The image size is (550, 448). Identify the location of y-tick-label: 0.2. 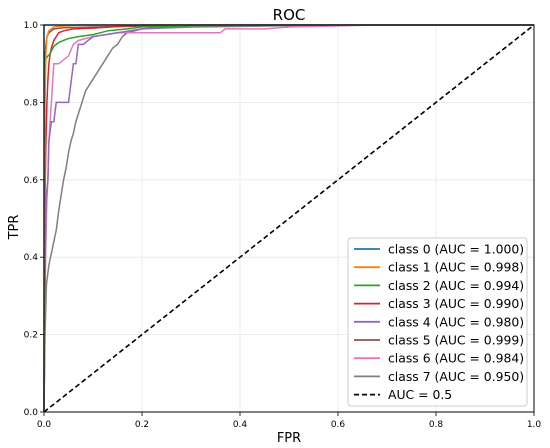
(31, 336).